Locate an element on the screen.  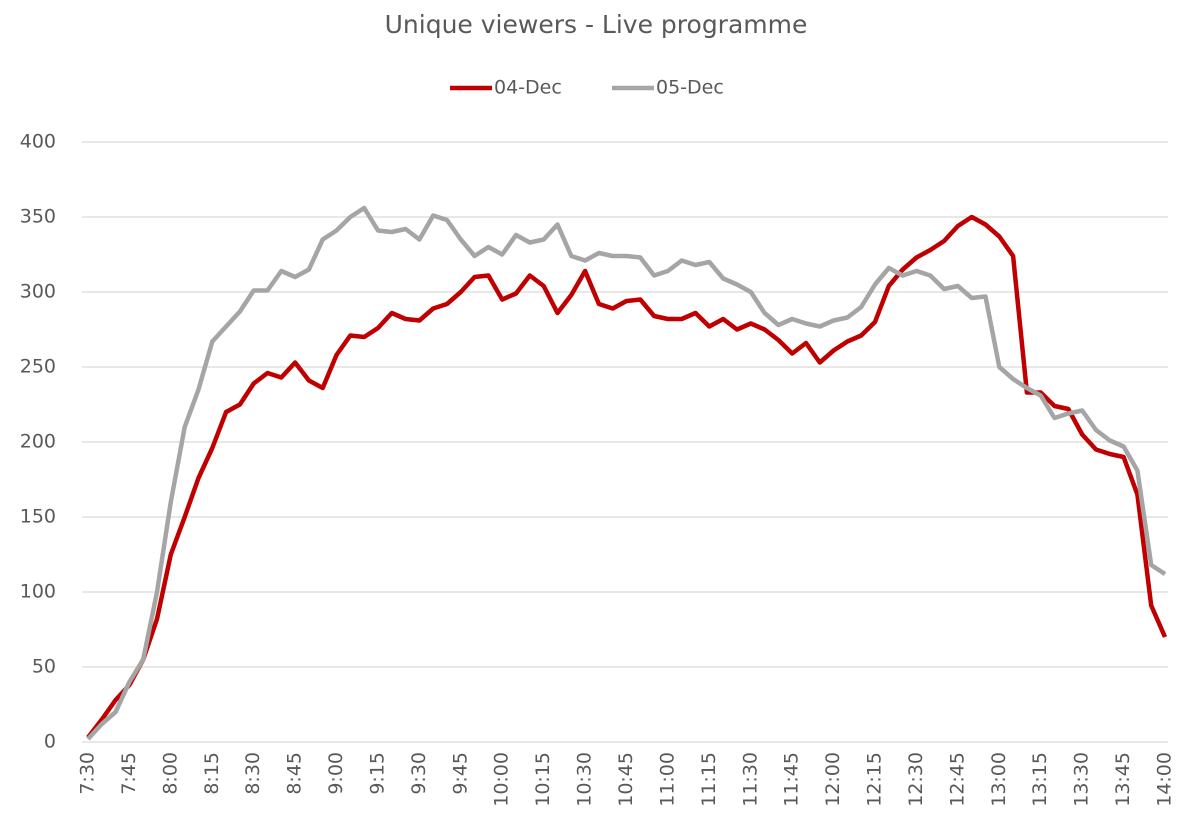
x-tick-label: 8:45 is located at coordinates (295, 773).